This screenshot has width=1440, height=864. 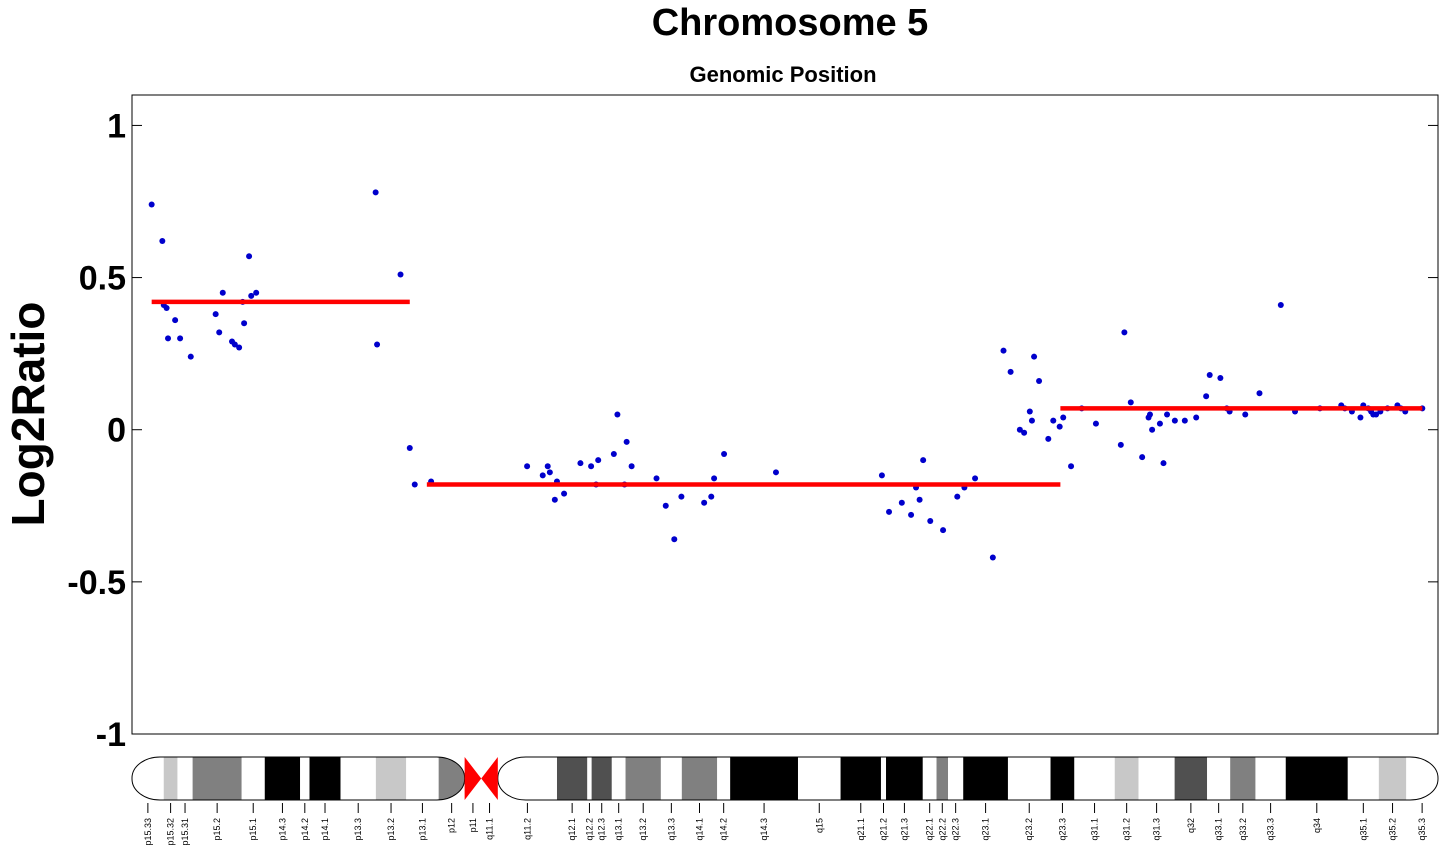 What do you see at coordinates (325, 829) in the screenshot?
I see `band-label: p14.1` at bounding box center [325, 829].